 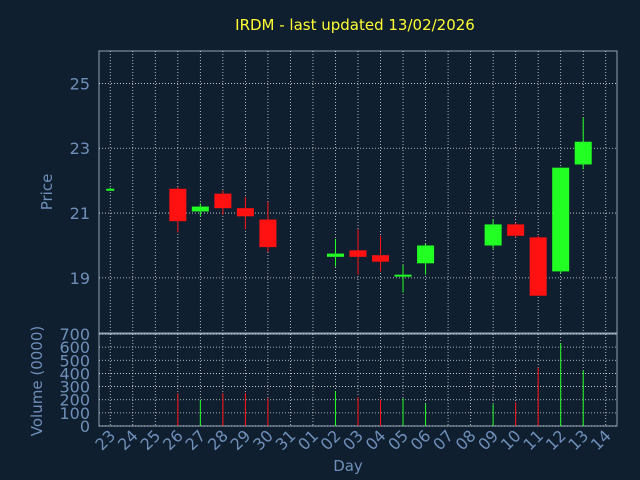 What do you see at coordinates (80, 83) in the screenshot?
I see `price-tick-label: 25` at bounding box center [80, 83].